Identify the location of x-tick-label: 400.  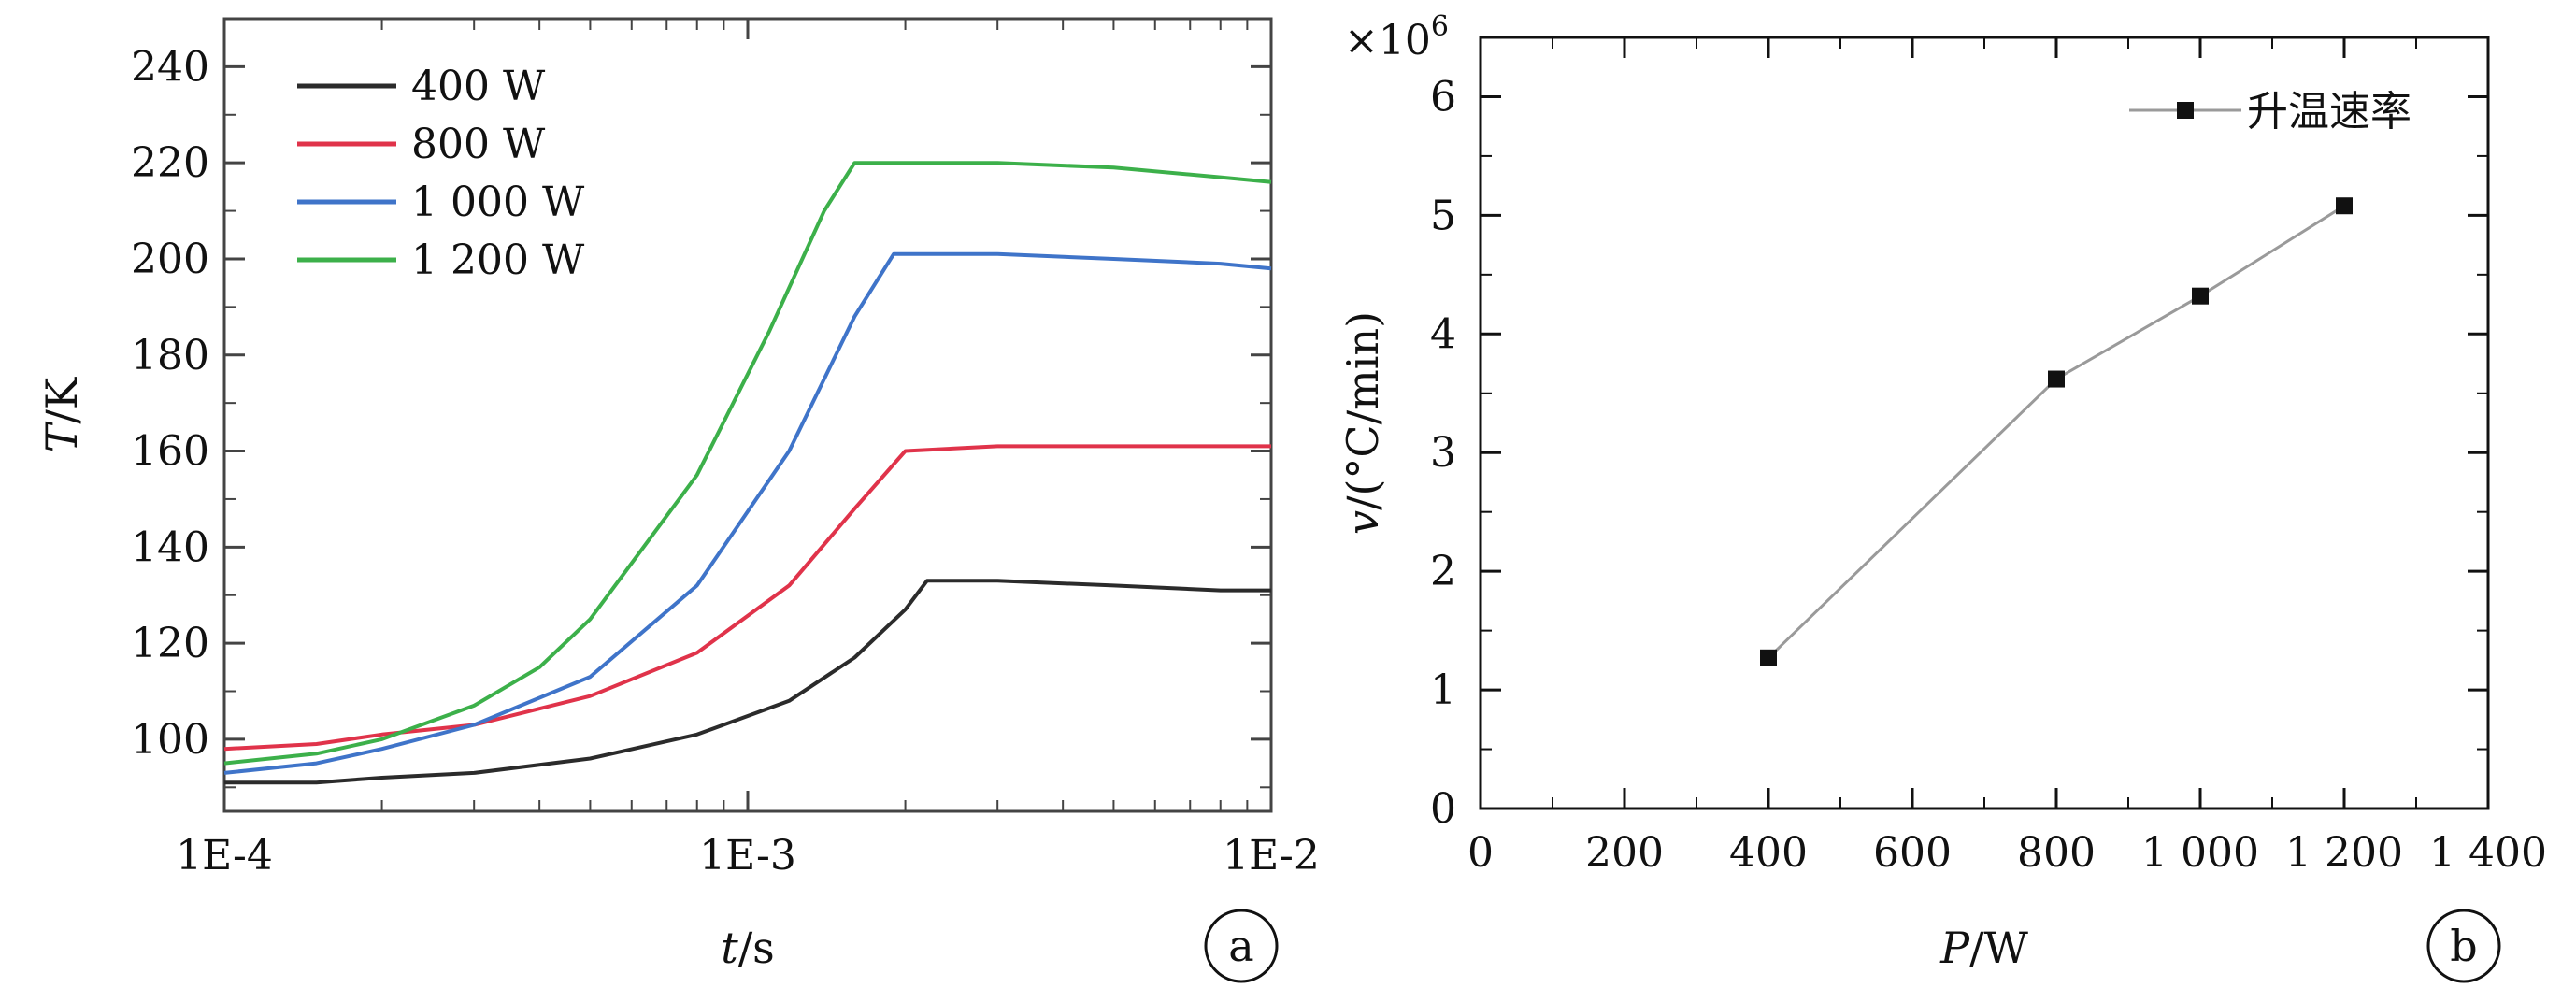
(1768, 853).